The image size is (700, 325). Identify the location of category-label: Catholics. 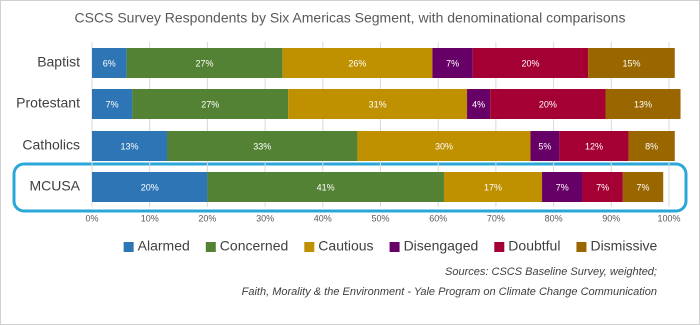
(51, 145).